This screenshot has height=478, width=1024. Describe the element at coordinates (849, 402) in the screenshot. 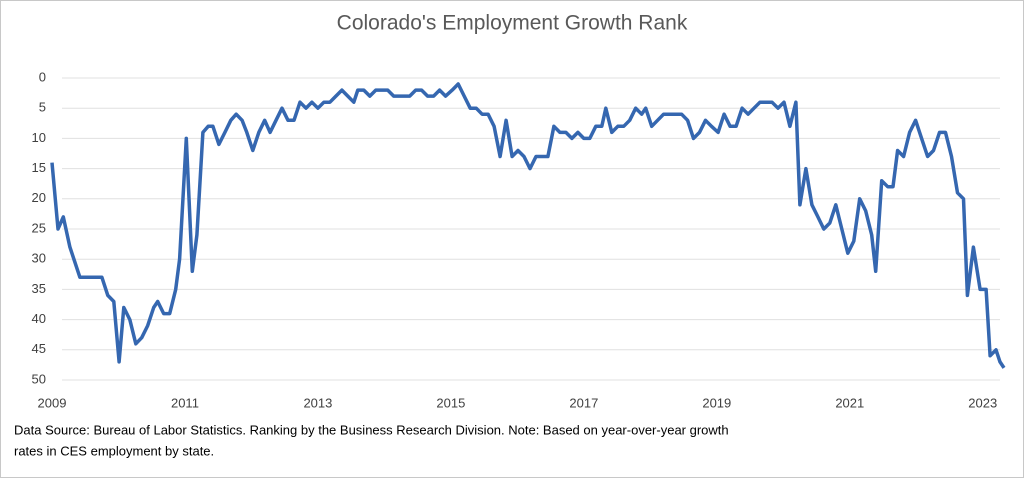

I see `x-tick-label: 2021` at that location.